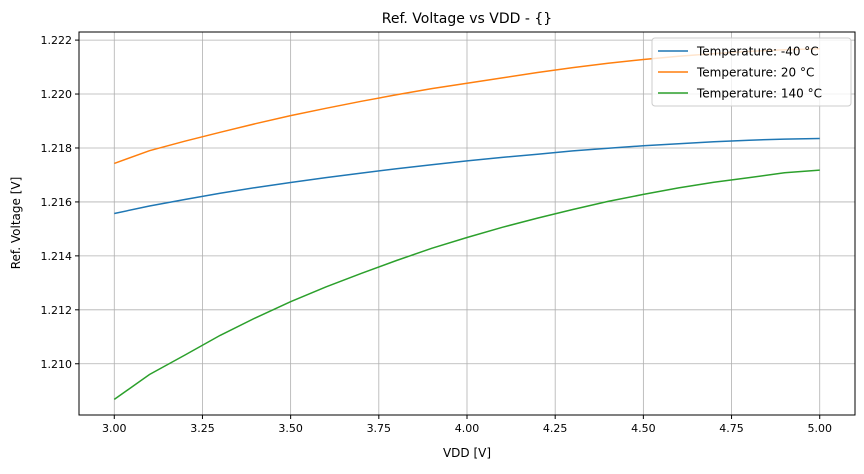 This screenshot has height=474, width=864. Describe the element at coordinates (755, 73) in the screenshot. I see `legend-entry: Temperature: 20 °C` at that location.